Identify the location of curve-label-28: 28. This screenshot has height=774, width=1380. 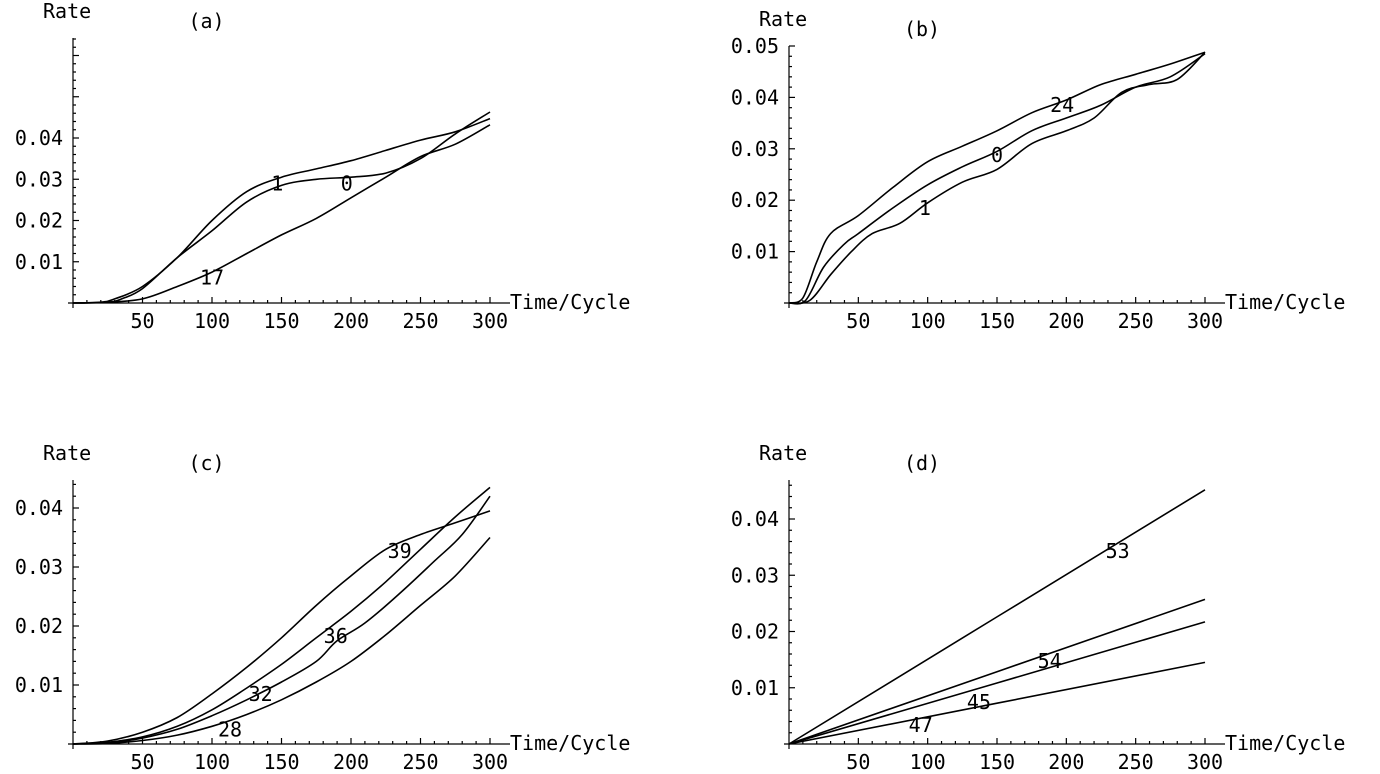
(230, 729).